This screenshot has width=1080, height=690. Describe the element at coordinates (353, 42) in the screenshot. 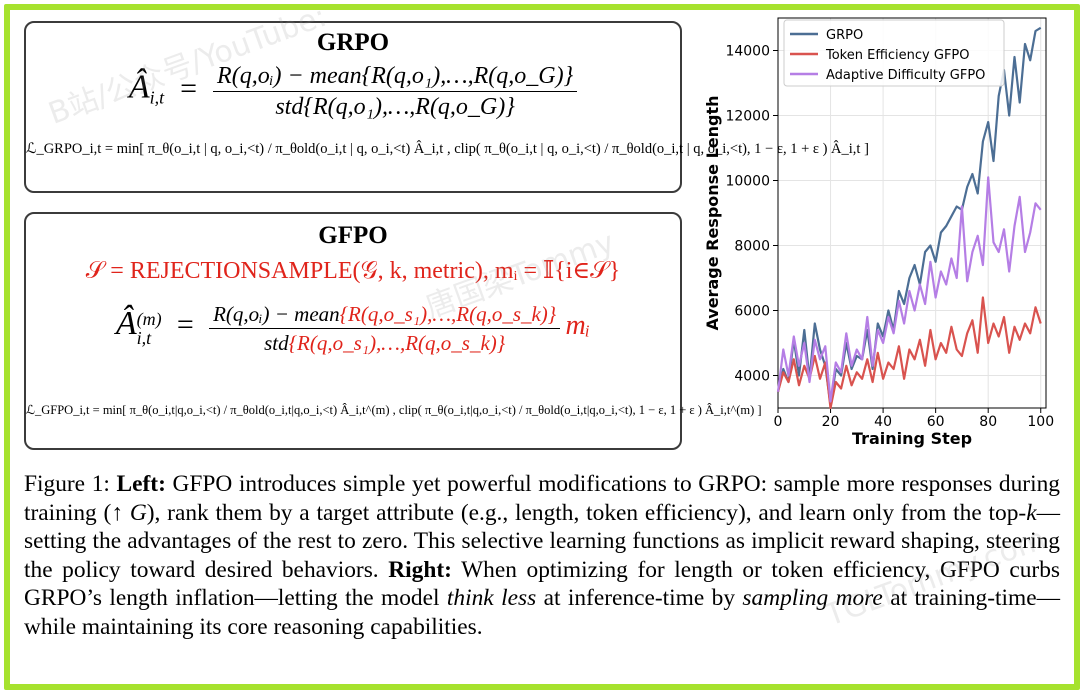

I see `grpo-title: GRPO` at that location.